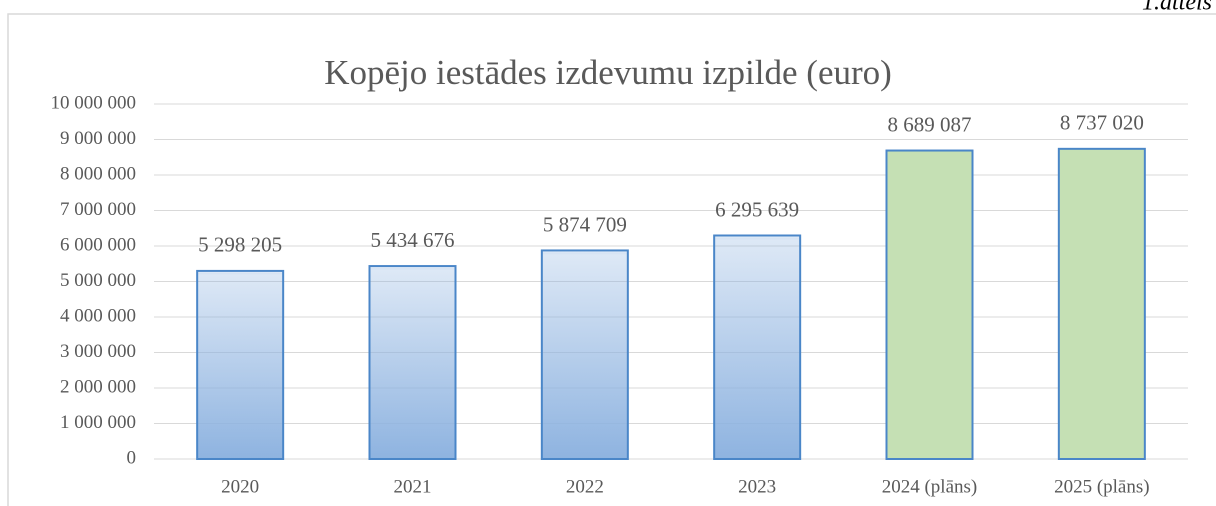  Describe the element at coordinates (930, 124) in the screenshot. I see `value-label: 8 689 087` at that location.